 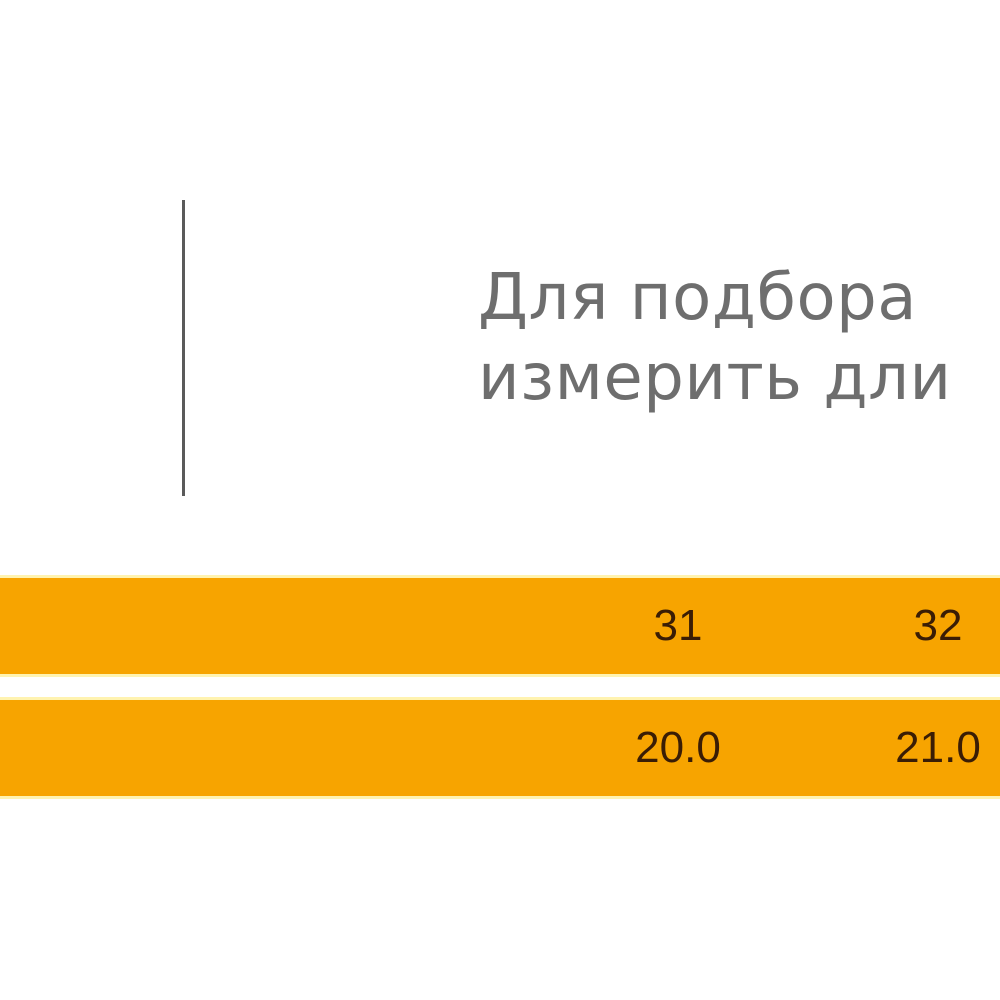 I want to click on size-instruction-text: Для подбора измерить дли, so click(x=739, y=338).